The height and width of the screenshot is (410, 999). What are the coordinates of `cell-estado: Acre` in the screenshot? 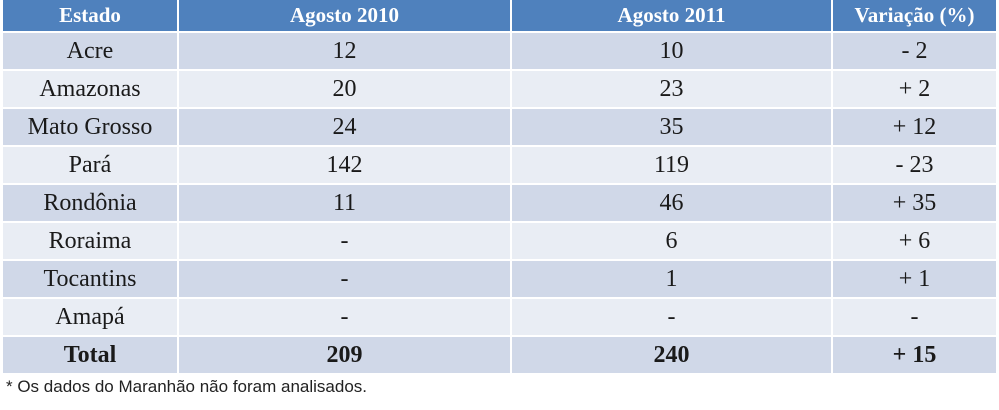 It's located at (91, 50).